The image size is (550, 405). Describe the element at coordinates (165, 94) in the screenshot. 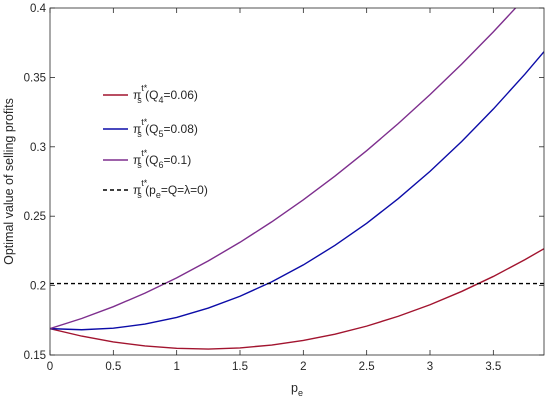

I see `legend-label-1: πt* s (Q4=0.06)` at that location.